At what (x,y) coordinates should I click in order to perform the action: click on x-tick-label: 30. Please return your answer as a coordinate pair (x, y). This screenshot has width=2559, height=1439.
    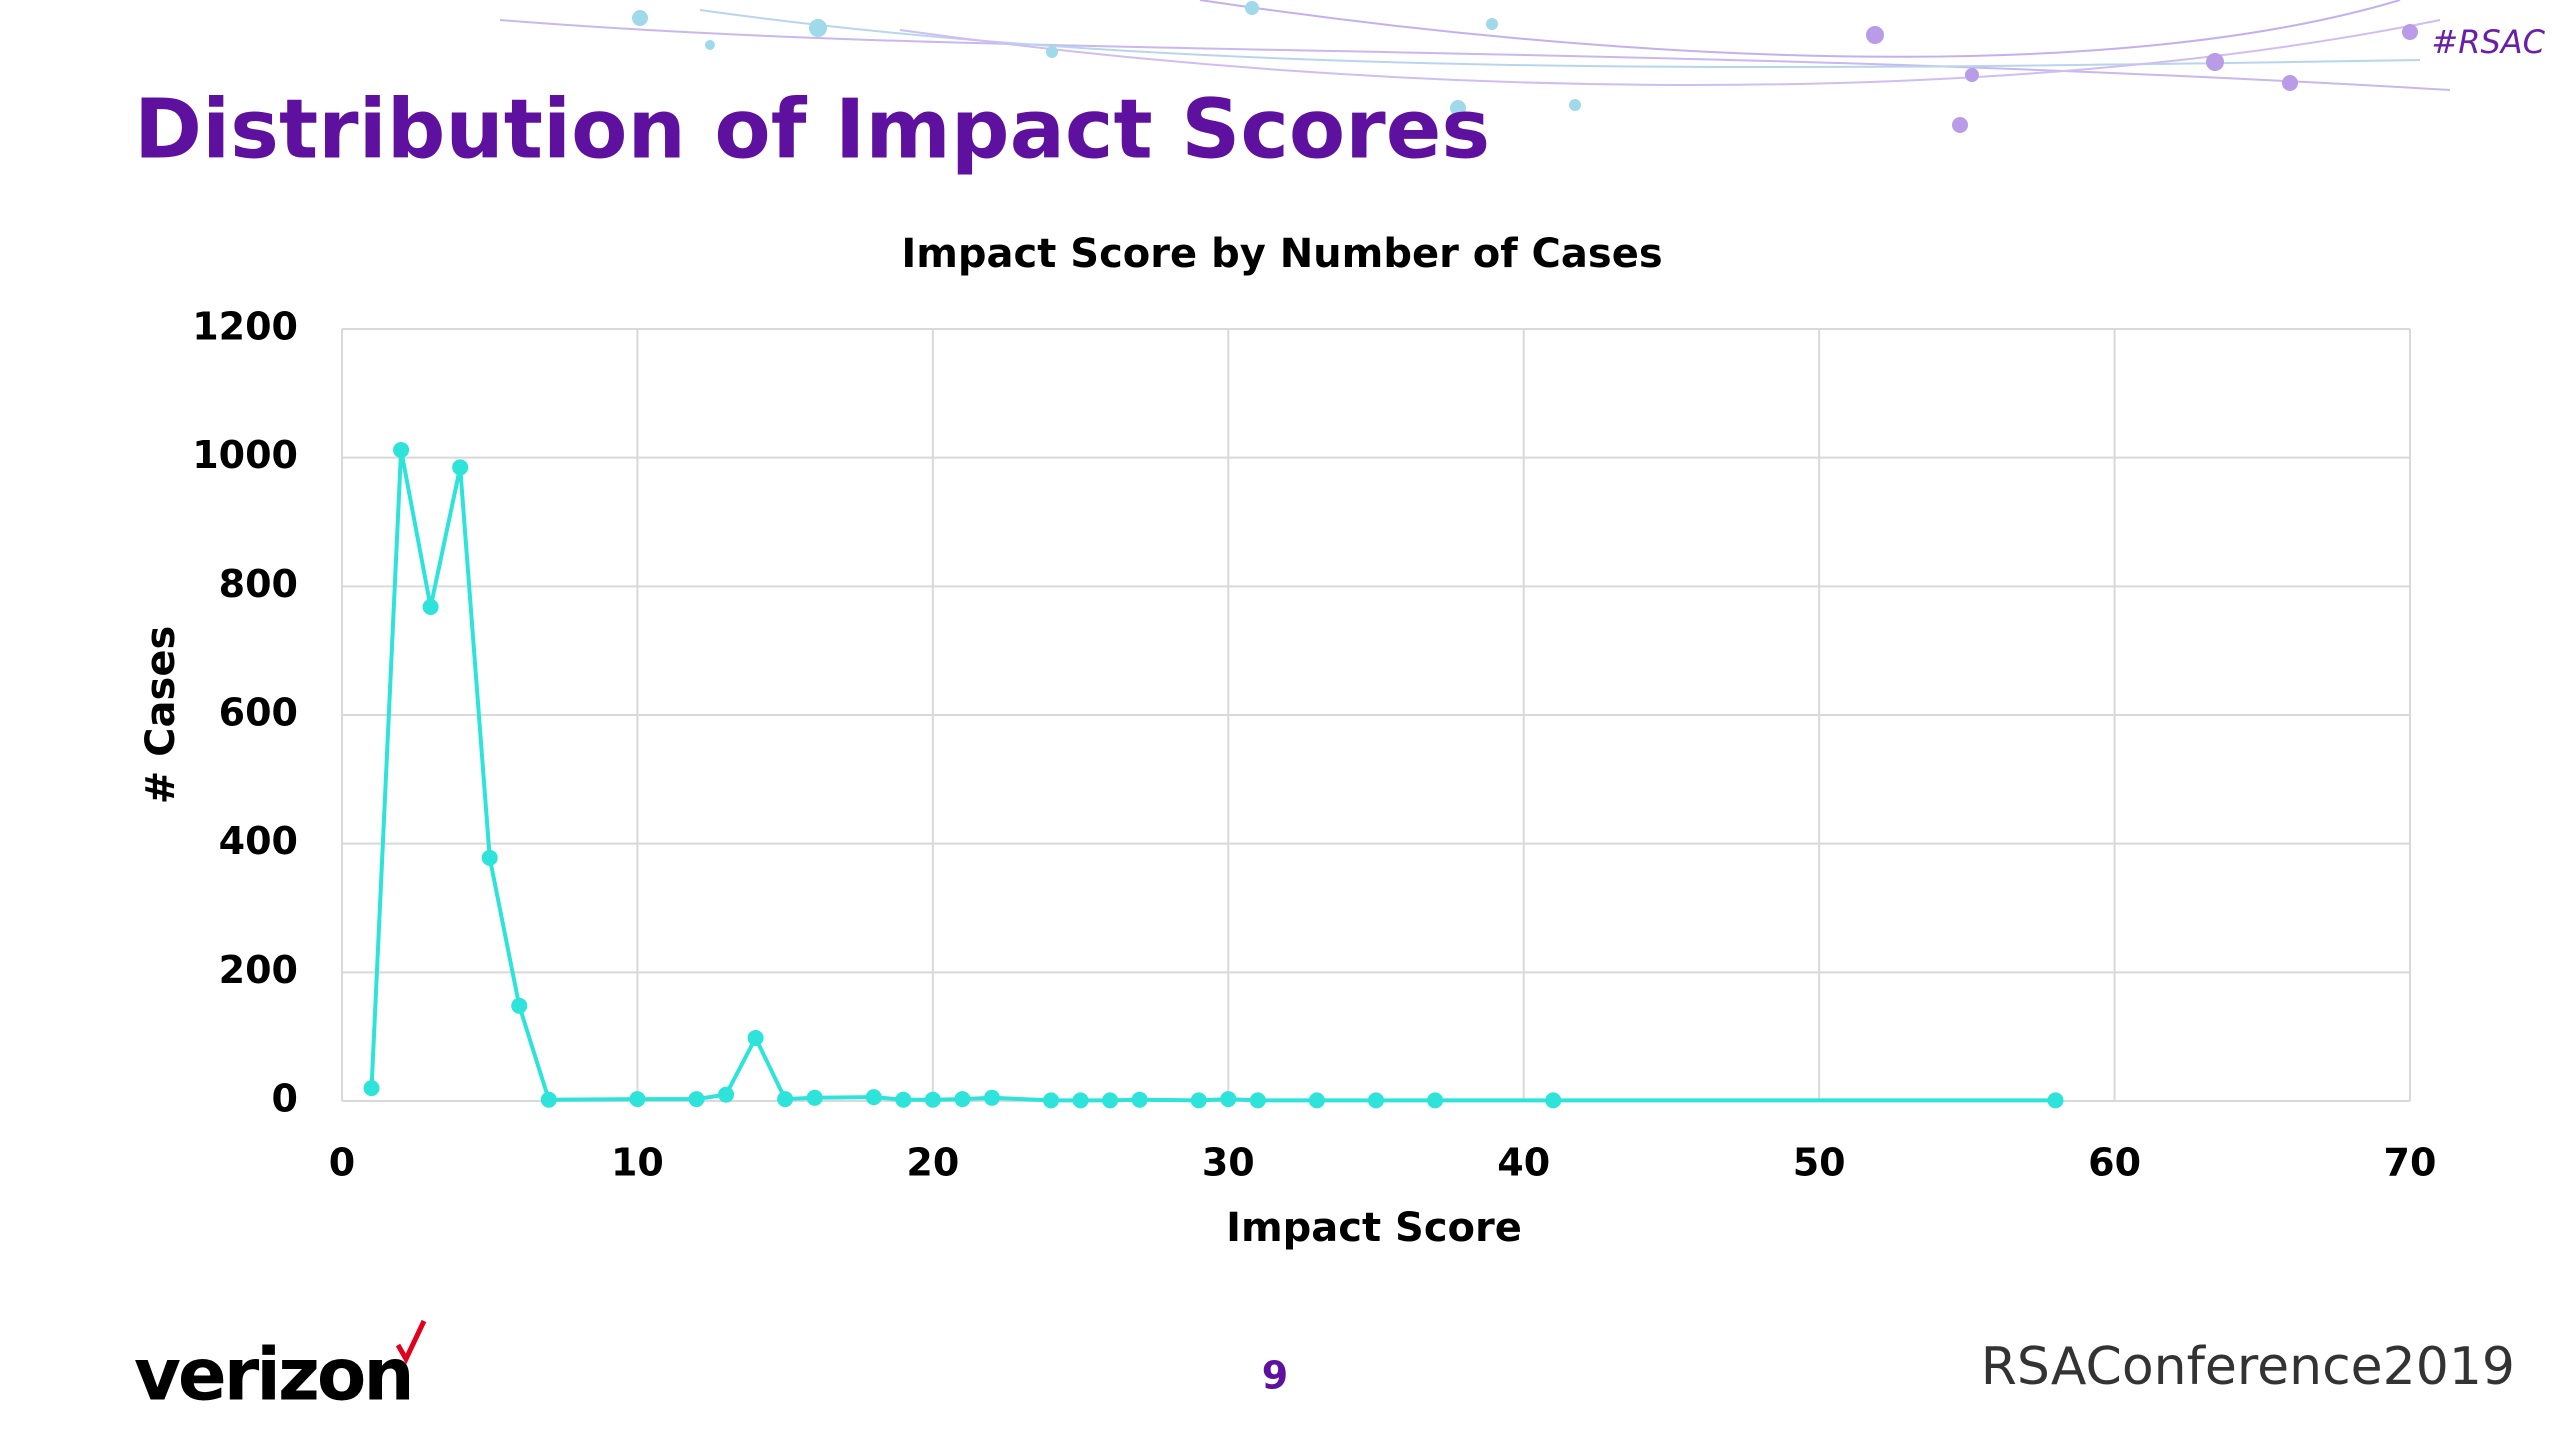
    Looking at the image, I should click on (1228, 1163).